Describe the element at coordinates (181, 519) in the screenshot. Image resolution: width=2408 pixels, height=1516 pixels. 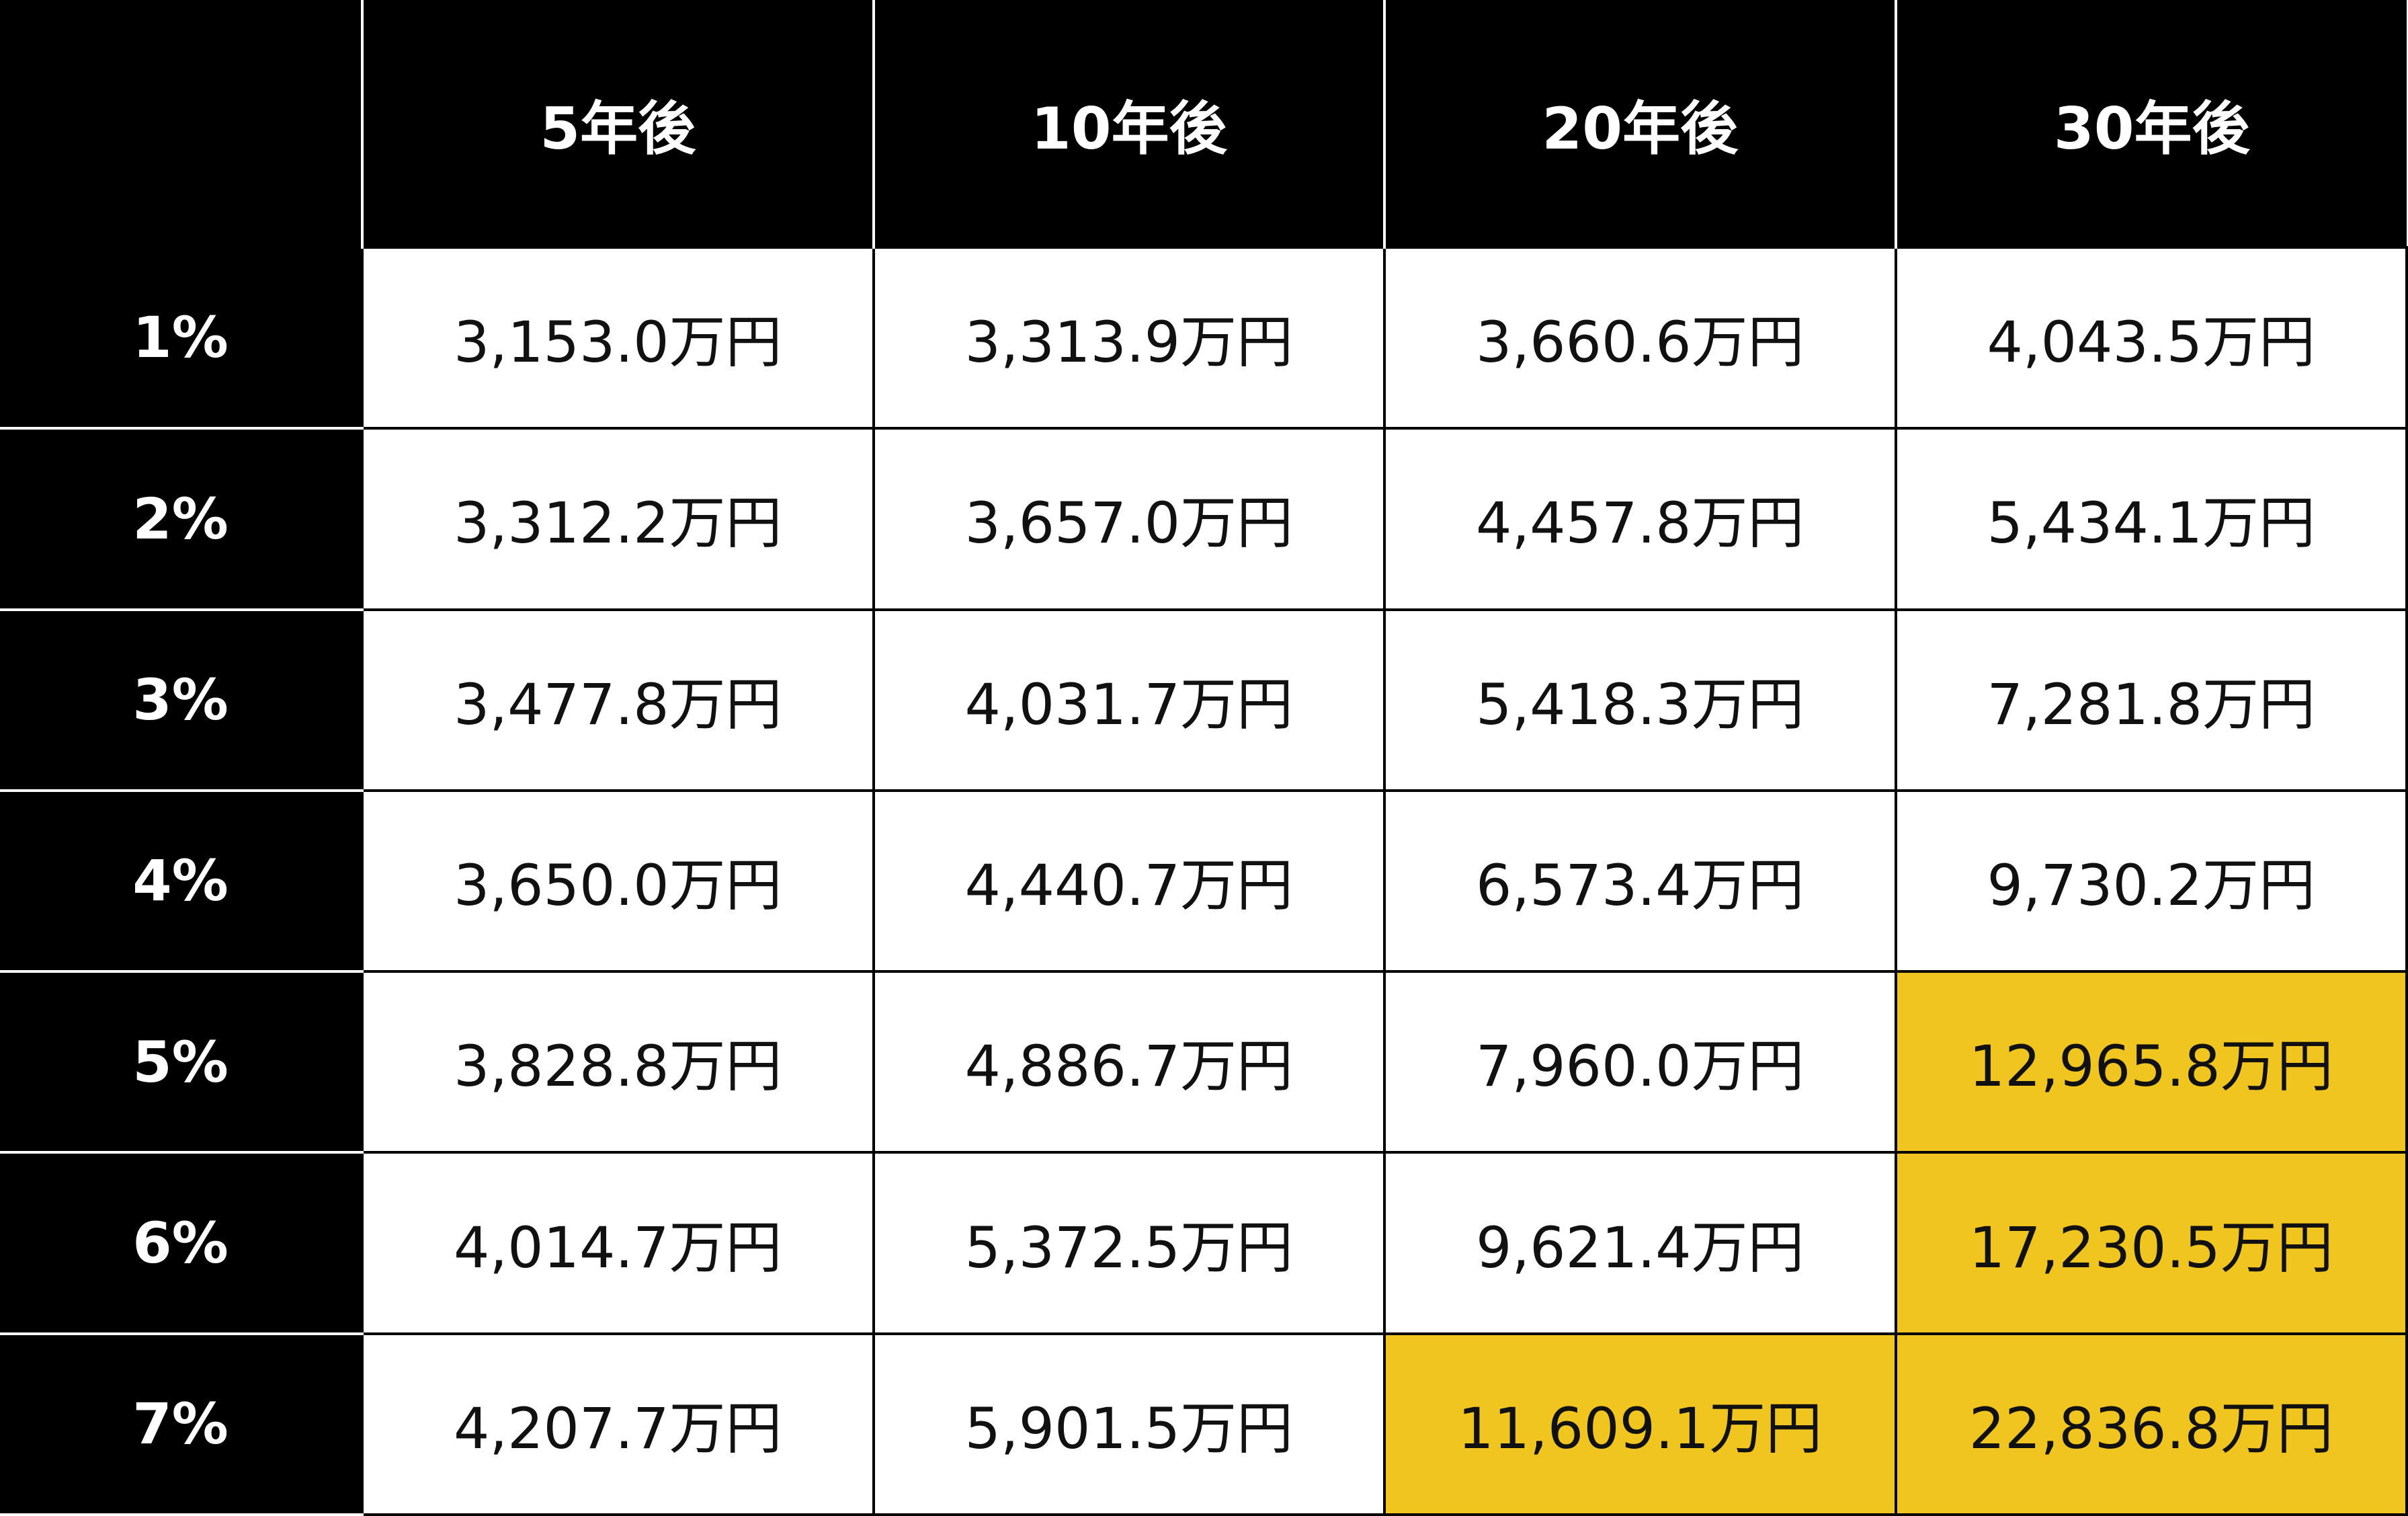
I see `row-label: 2%` at that location.